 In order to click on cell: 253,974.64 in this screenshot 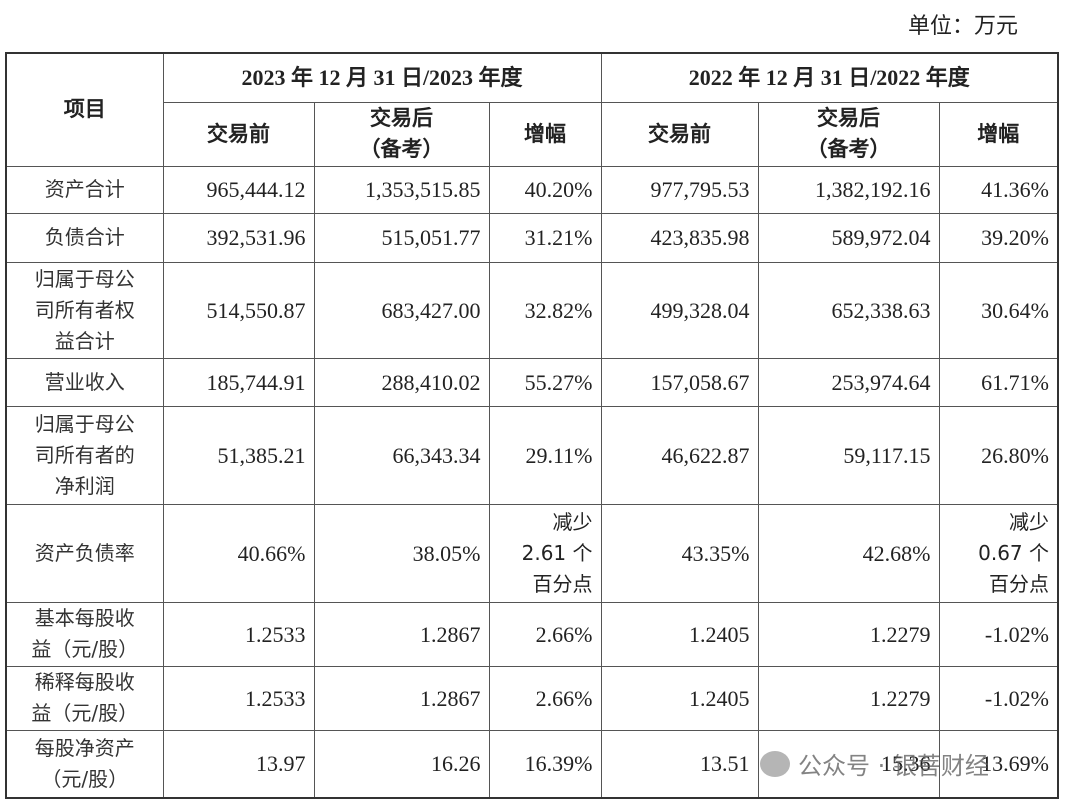, I will do `click(848, 382)`.